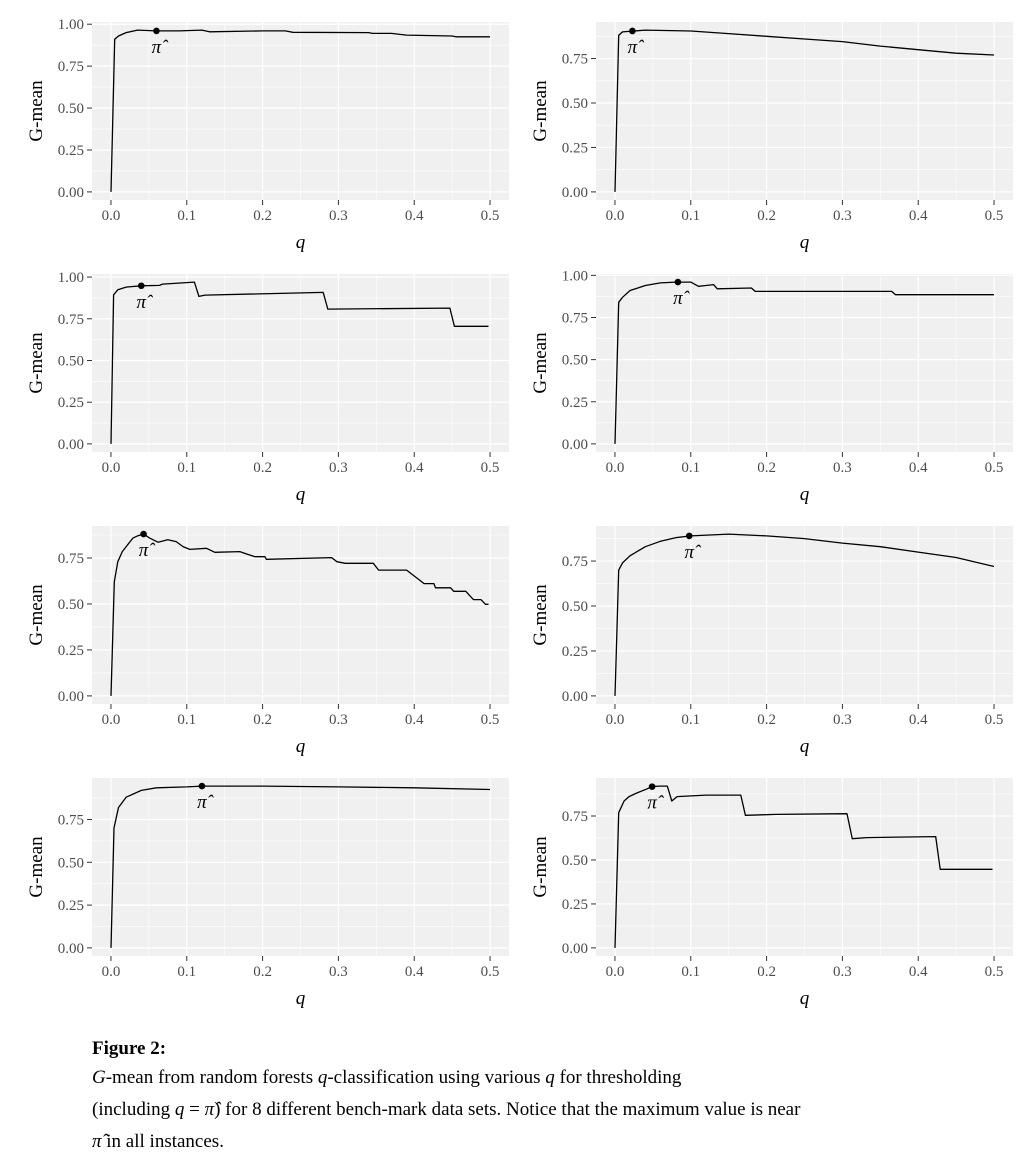  Describe the element at coordinates (162, 1141) in the screenshot. I see `caption-text: in all instances.` at that location.